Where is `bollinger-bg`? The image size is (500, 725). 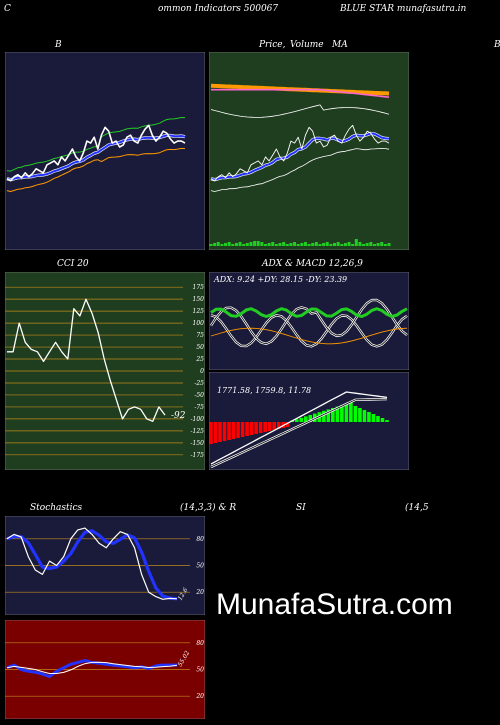 bollinger-bg is located at coordinates (105, 151).